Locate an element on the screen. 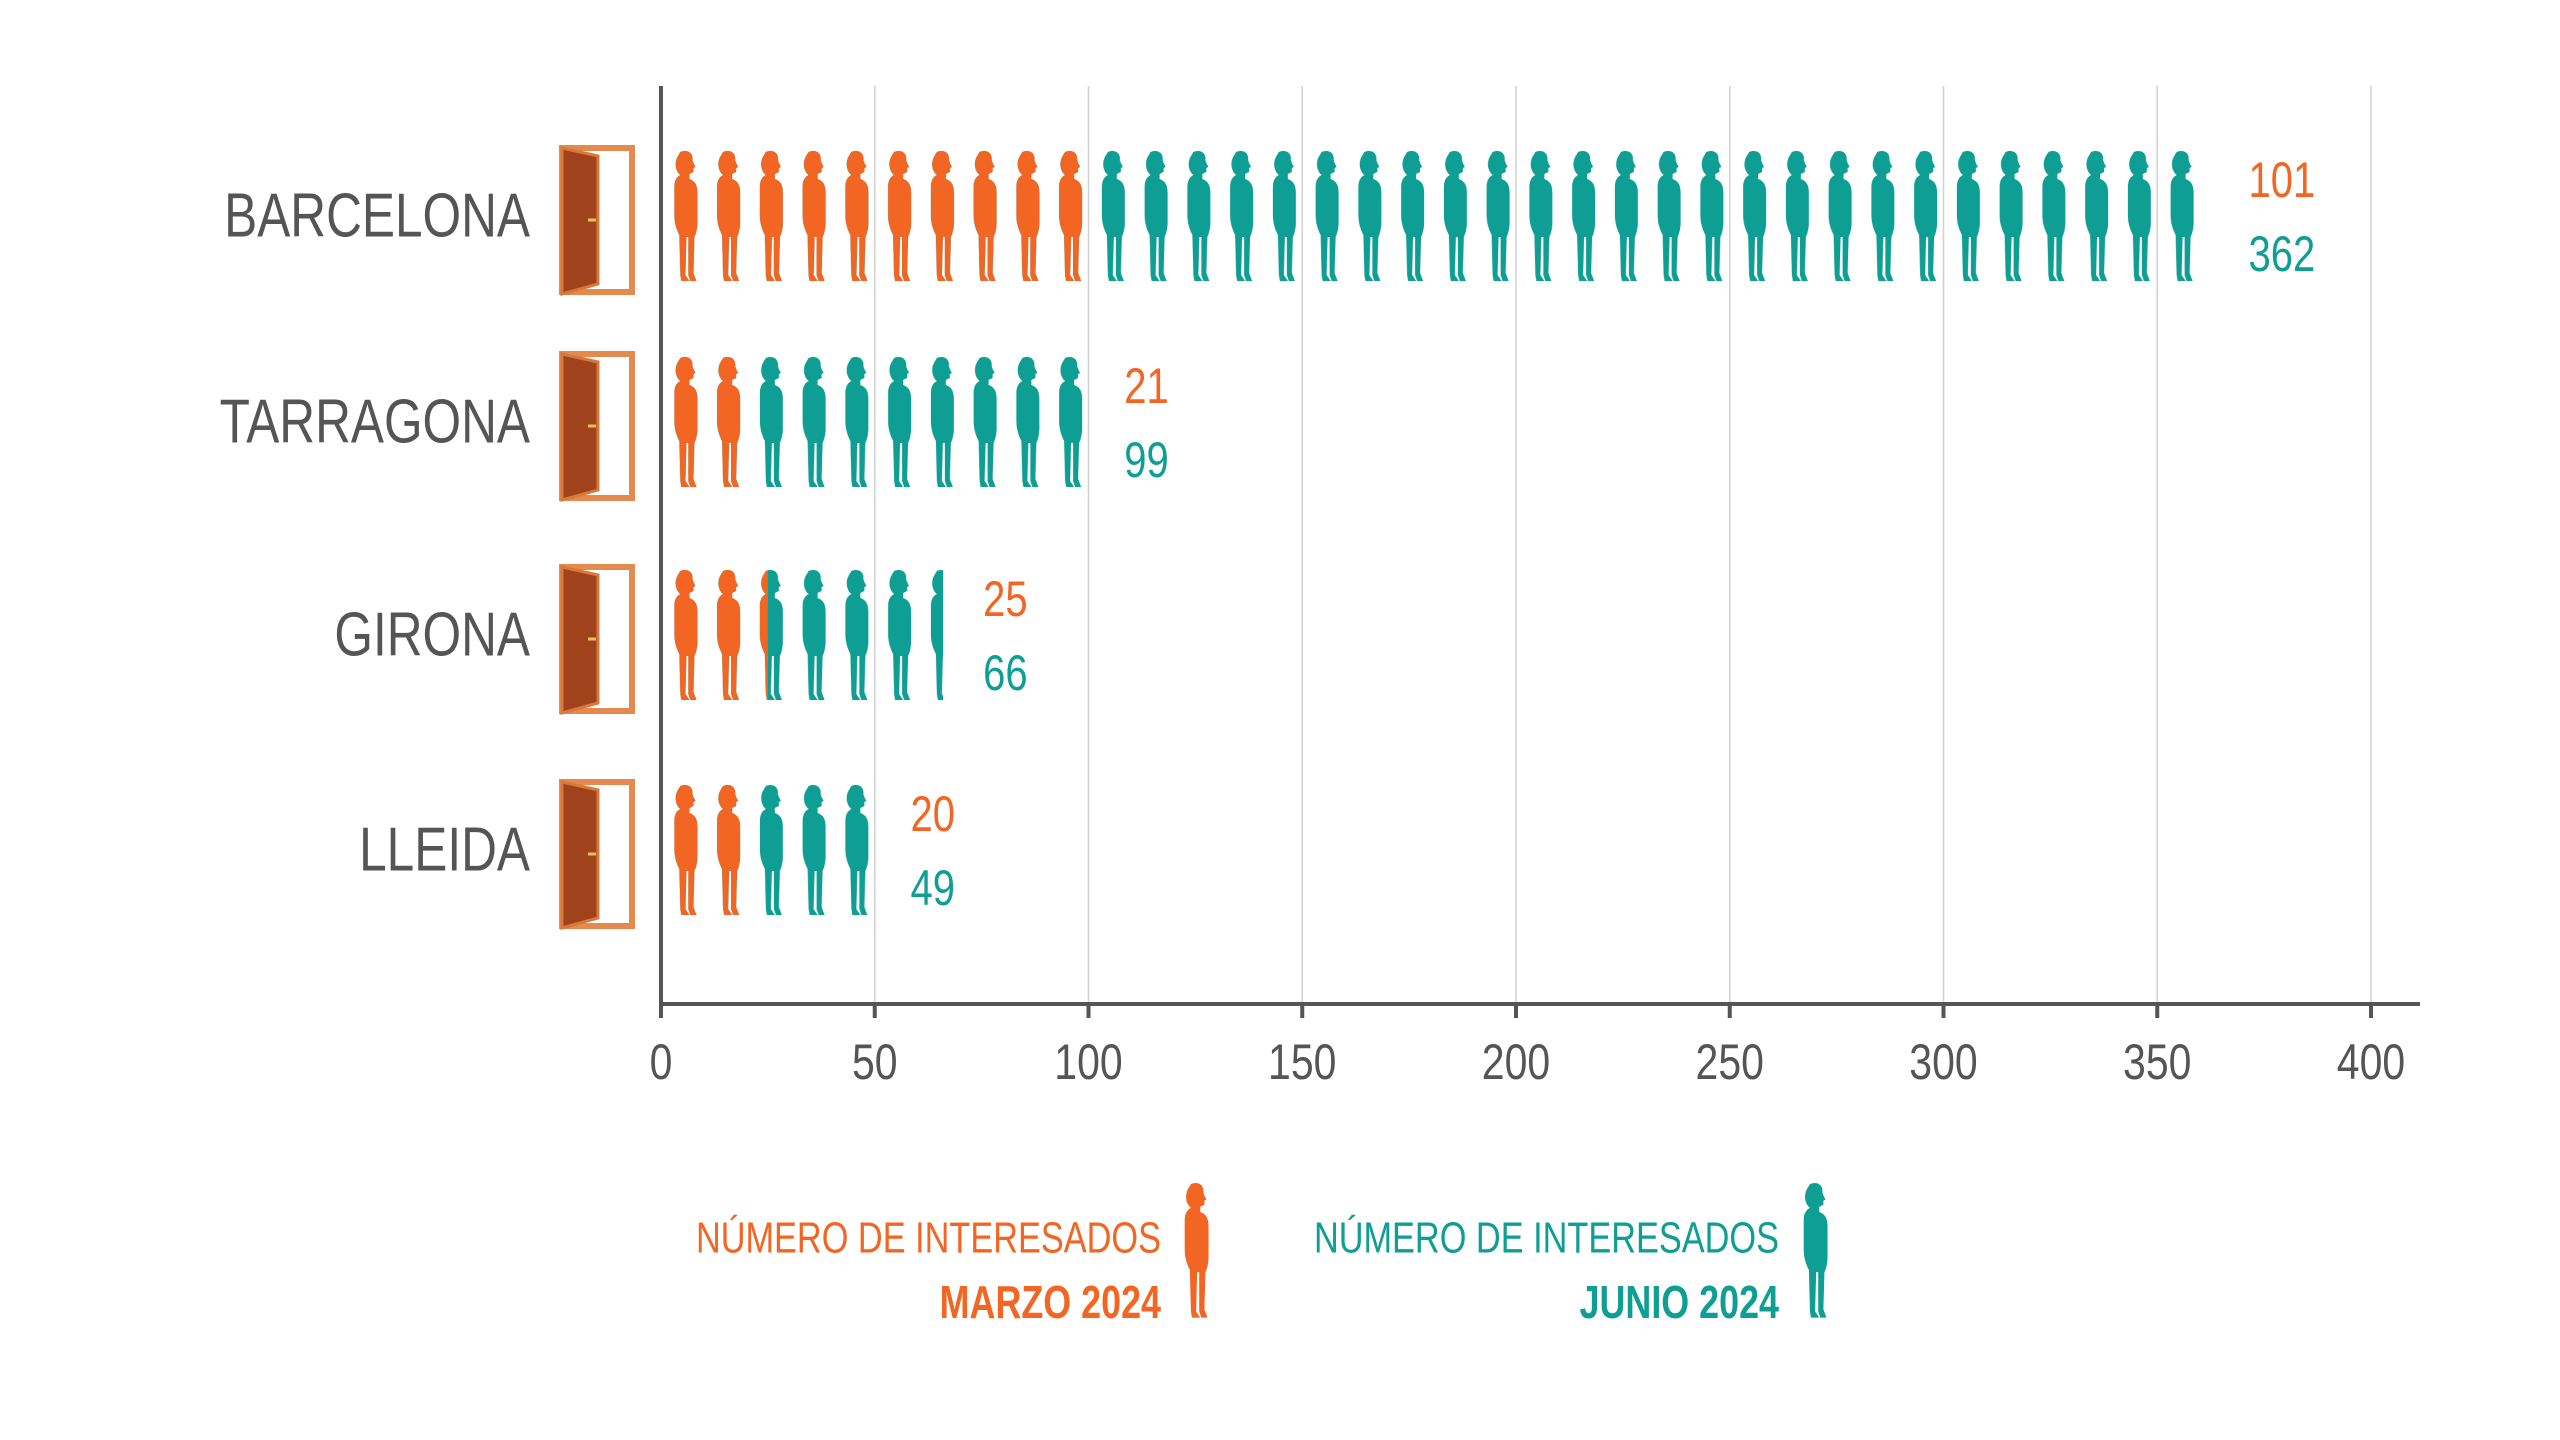  category-label: TARRAGONA is located at coordinates (375, 421).